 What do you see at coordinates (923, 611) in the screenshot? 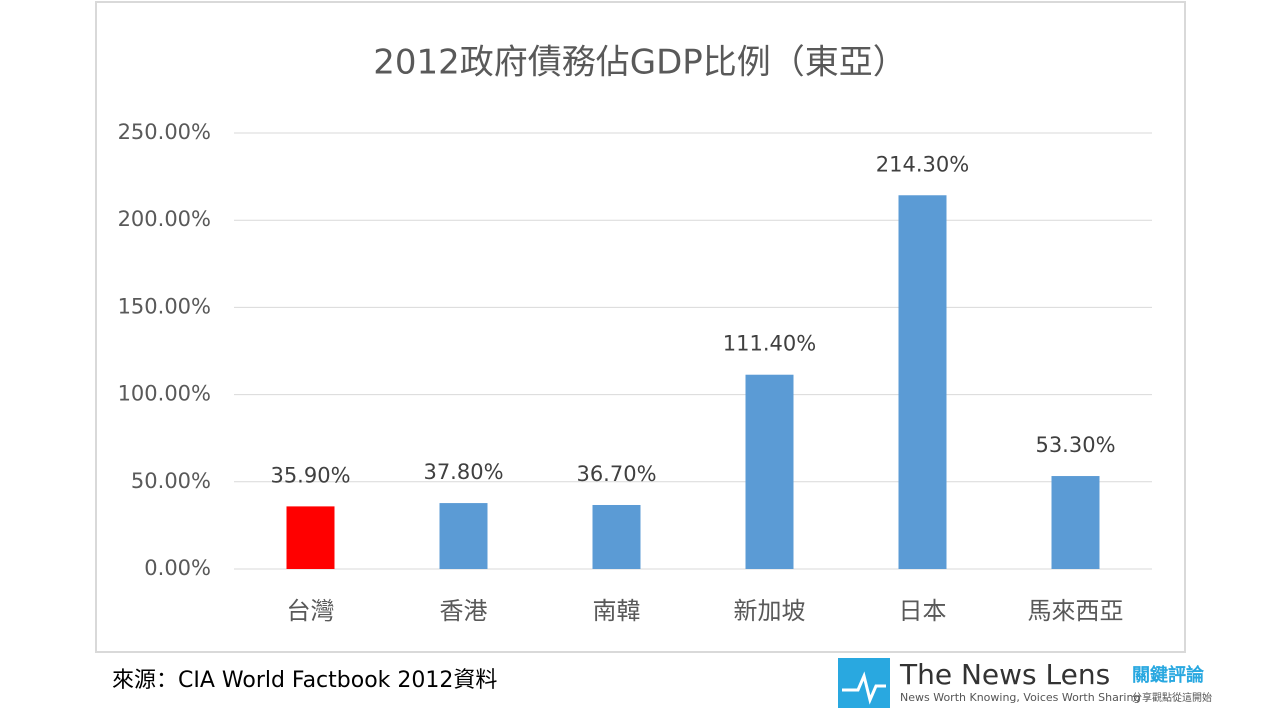
I see `x-tick-label: 日本` at bounding box center [923, 611].